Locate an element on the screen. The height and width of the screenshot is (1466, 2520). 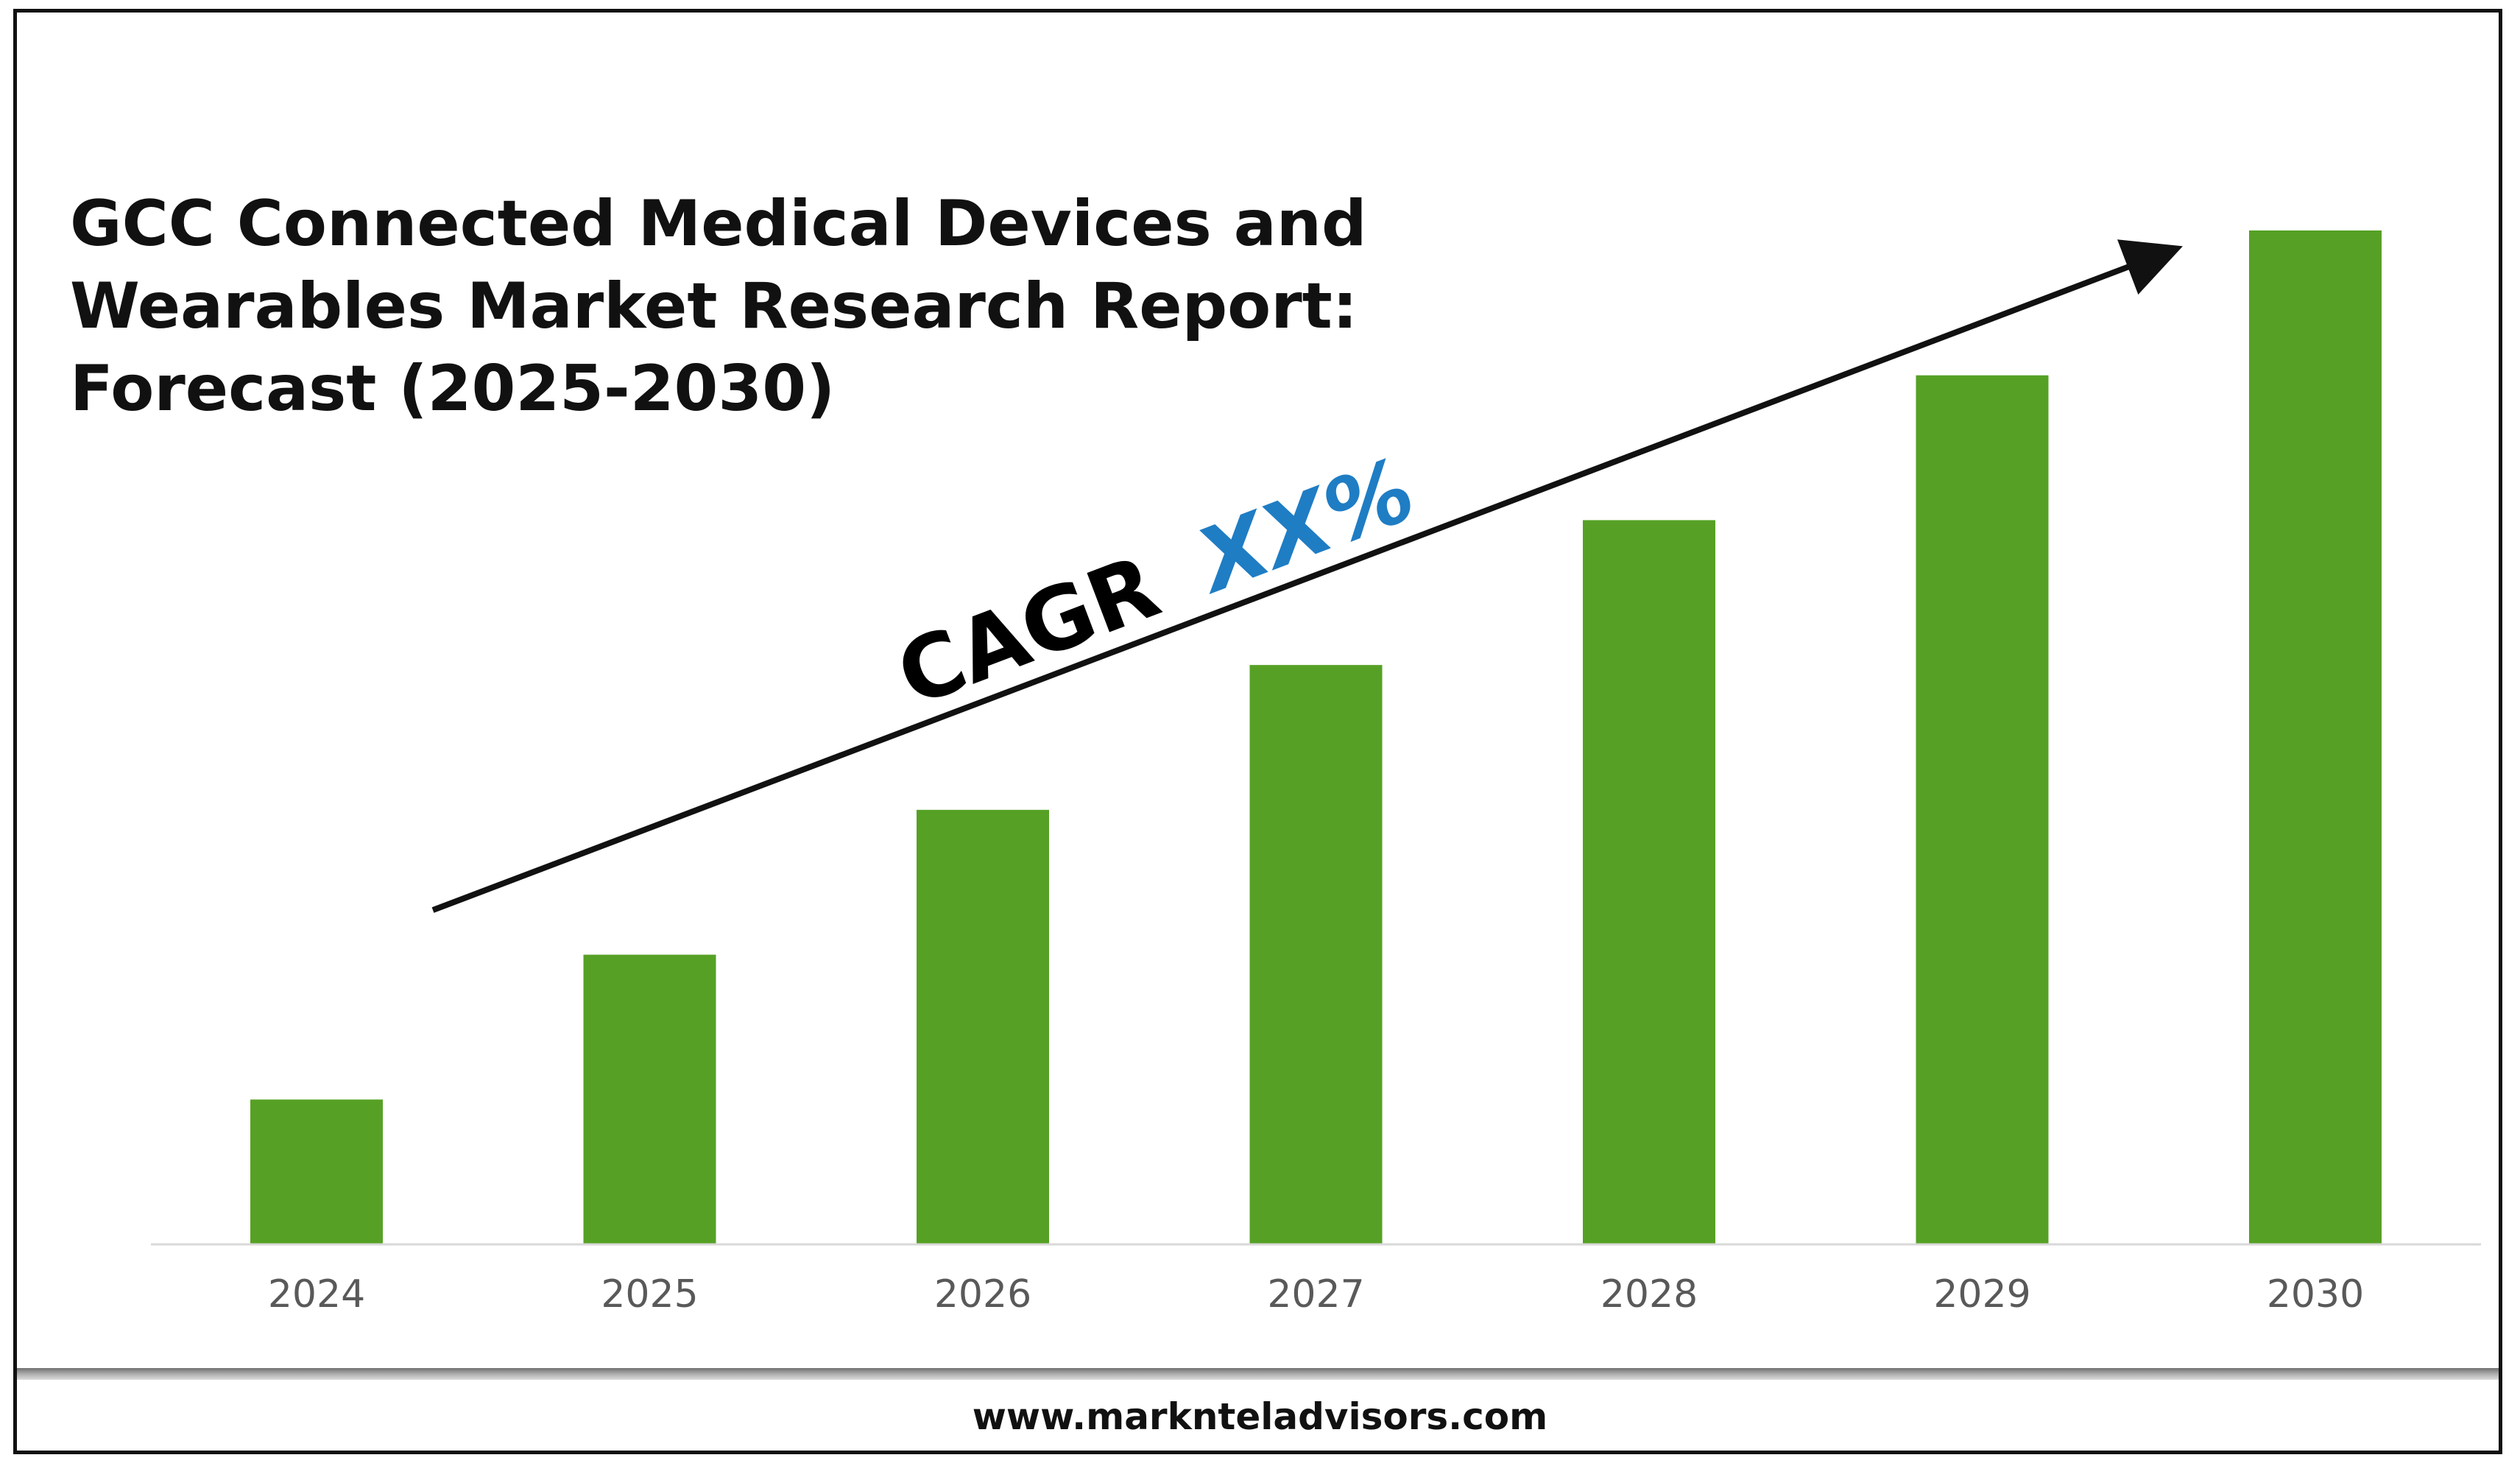
website-url: www.marknteladvisors.com is located at coordinates (1260, 1416).